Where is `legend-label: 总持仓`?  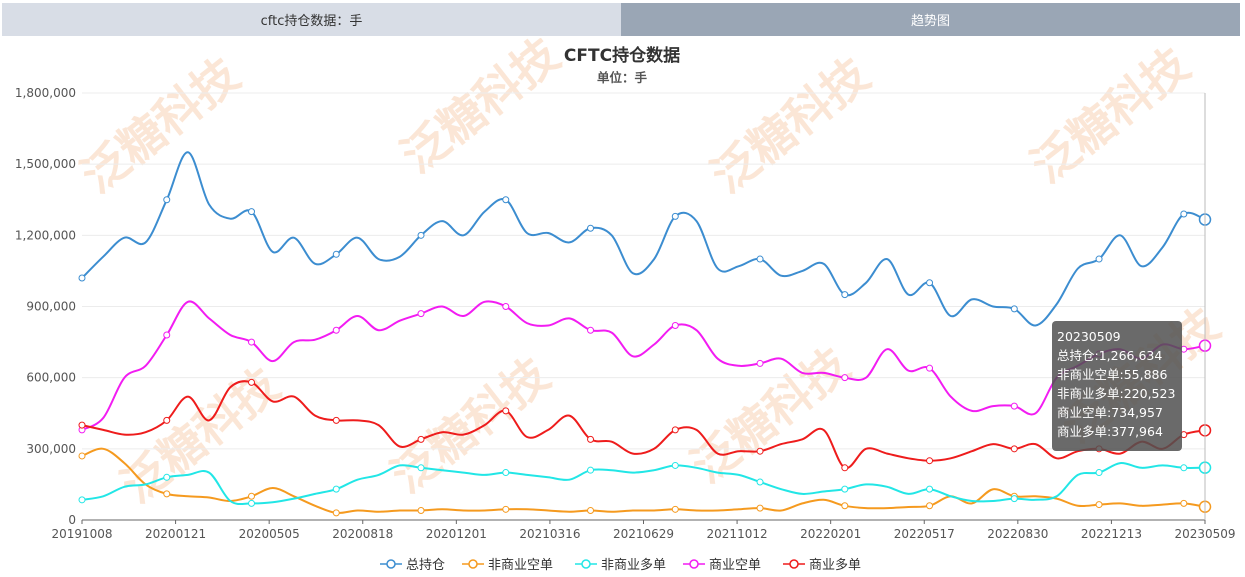
legend-label: 总持仓 is located at coordinates (425, 565).